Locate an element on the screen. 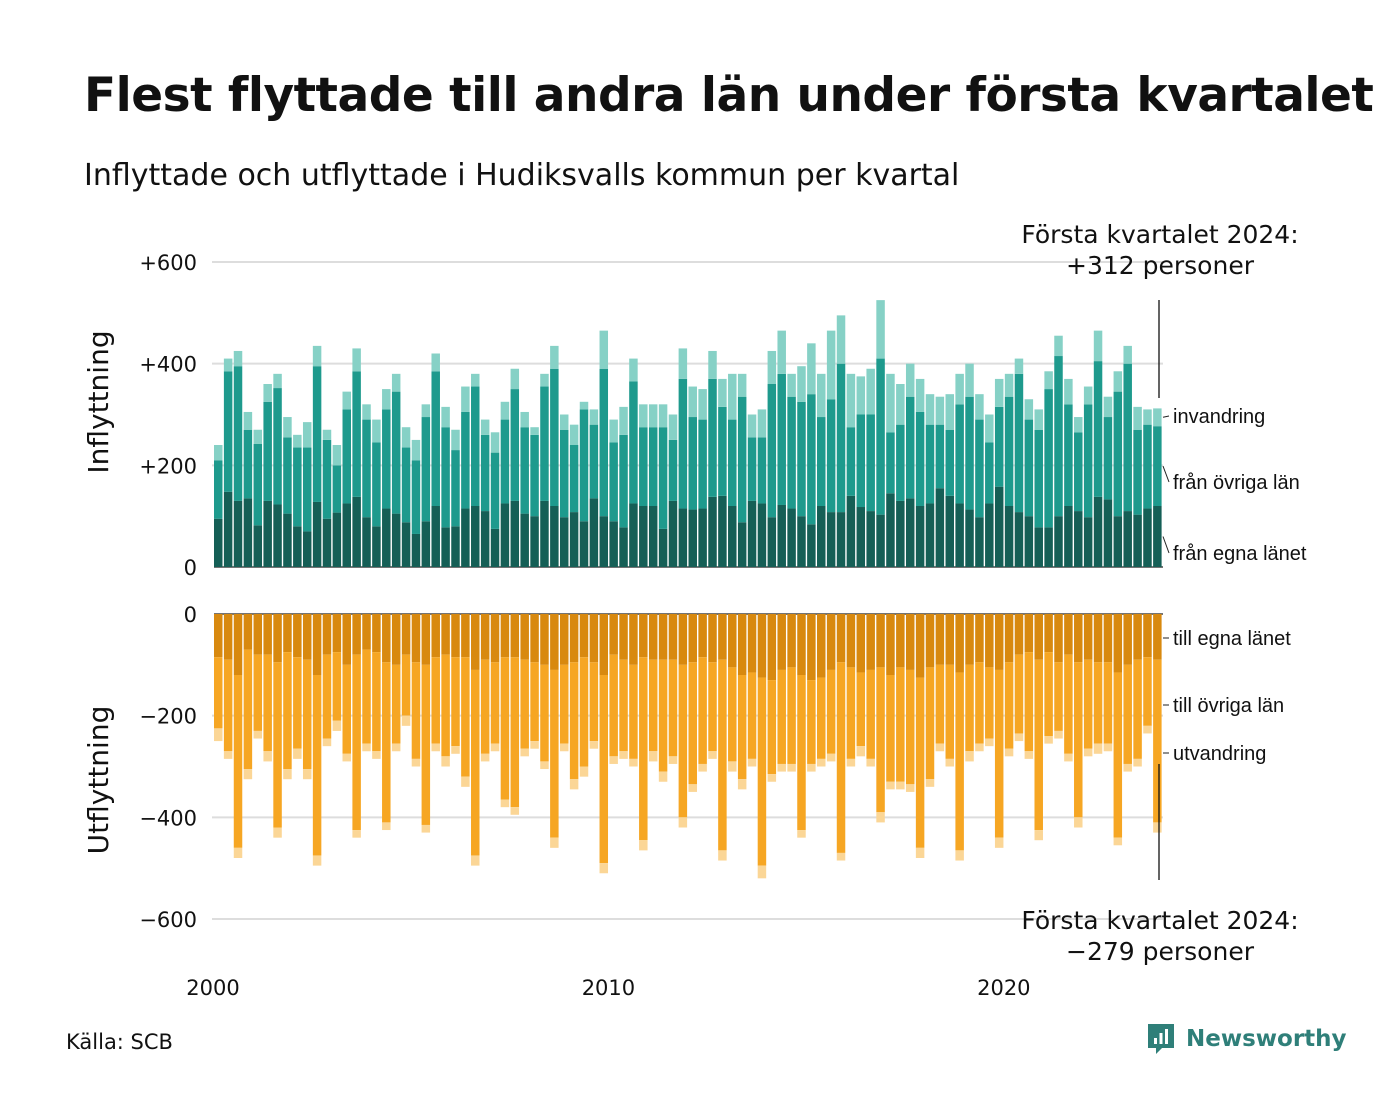 The width and height of the screenshot is (1400, 1120). y-tick-label: +400 is located at coordinates (168, 365).